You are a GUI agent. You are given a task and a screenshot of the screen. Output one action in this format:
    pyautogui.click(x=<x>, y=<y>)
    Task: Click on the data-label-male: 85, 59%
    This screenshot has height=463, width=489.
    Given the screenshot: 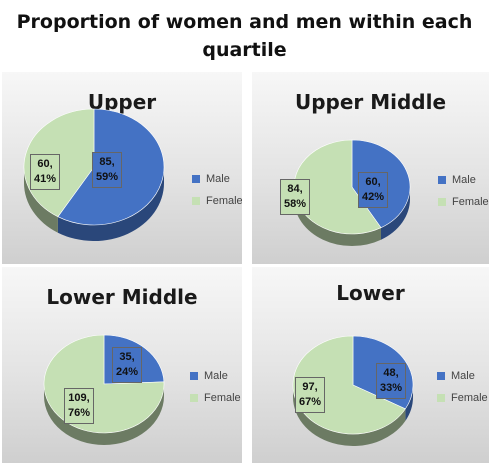 What is the action you would take?
    pyautogui.click(x=107, y=170)
    